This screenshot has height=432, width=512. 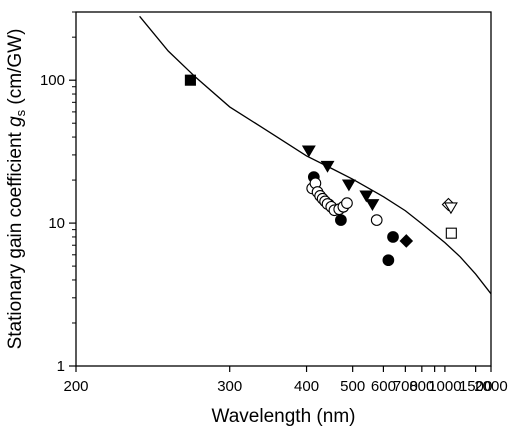 What do you see at coordinates (451, 233) in the screenshot?
I see `square-open-marker` at bounding box center [451, 233].